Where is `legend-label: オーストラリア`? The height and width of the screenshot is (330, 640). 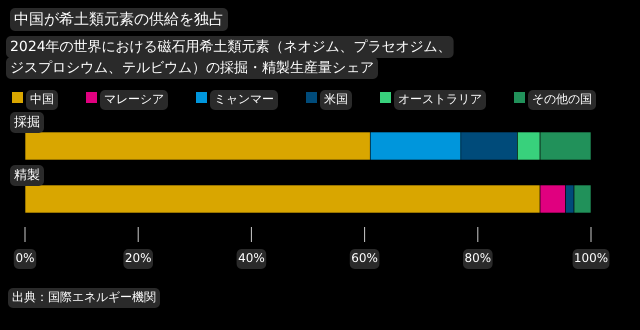 legend-label: オーストラリア is located at coordinates (440, 99).